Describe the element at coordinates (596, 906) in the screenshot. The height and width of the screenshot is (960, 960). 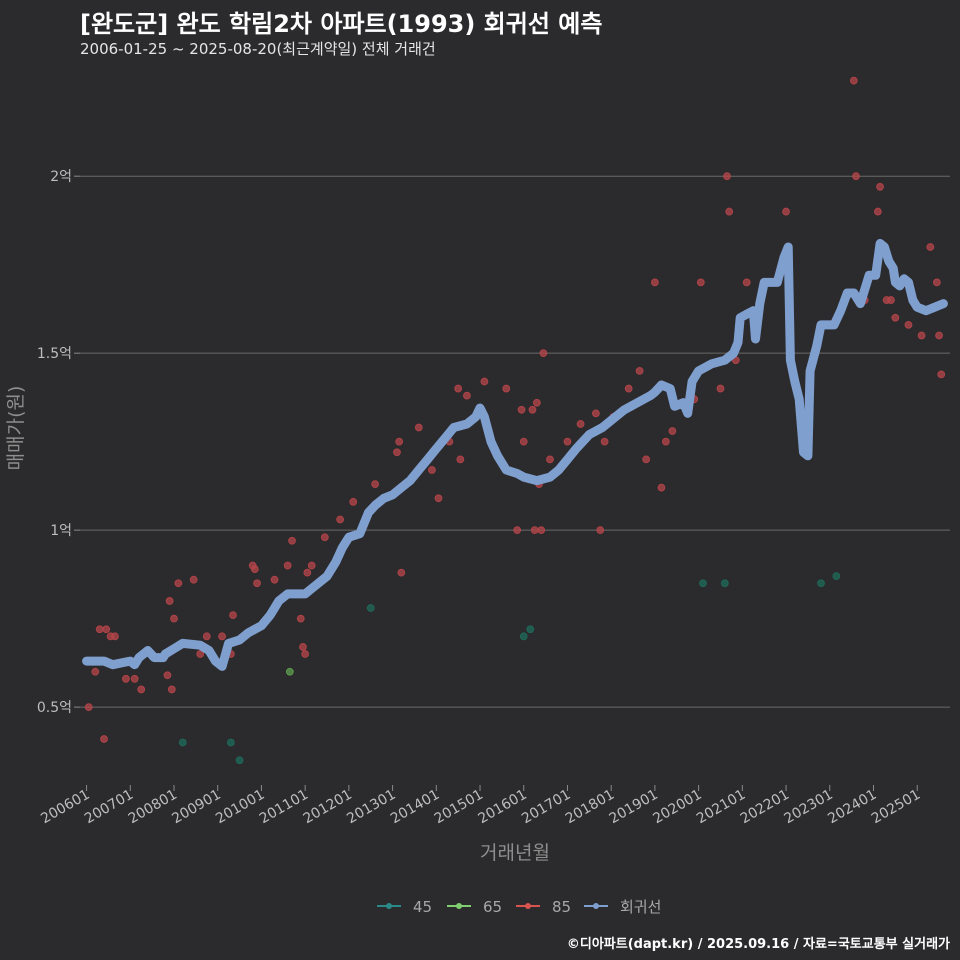
I see `legend-key-회귀선` at that location.